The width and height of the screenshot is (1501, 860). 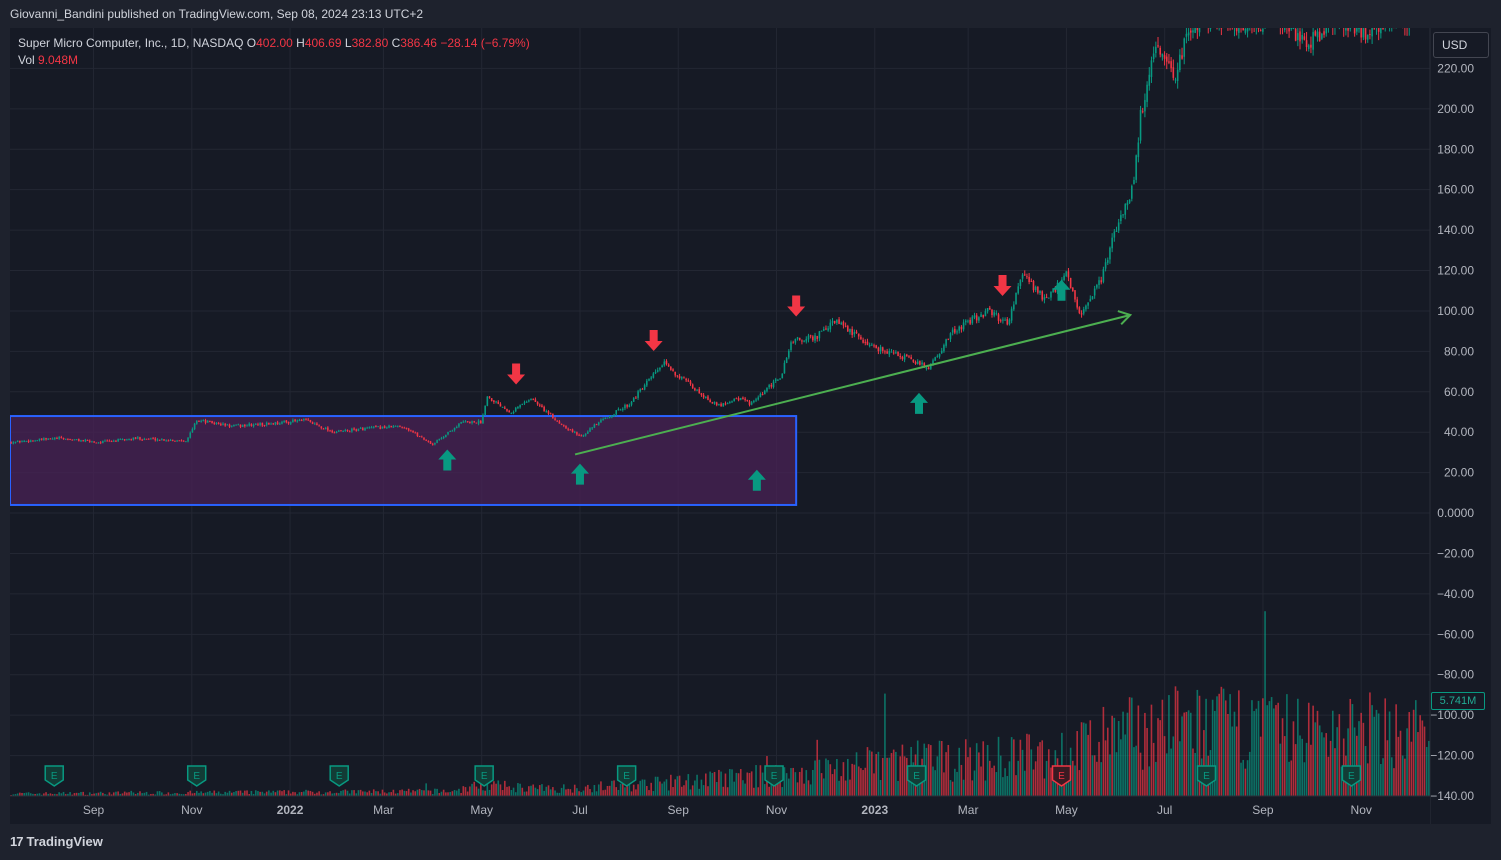 What do you see at coordinates (56, 841) in the screenshot?
I see `tradingview-logo: 17 TradingView` at bounding box center [56, 841].